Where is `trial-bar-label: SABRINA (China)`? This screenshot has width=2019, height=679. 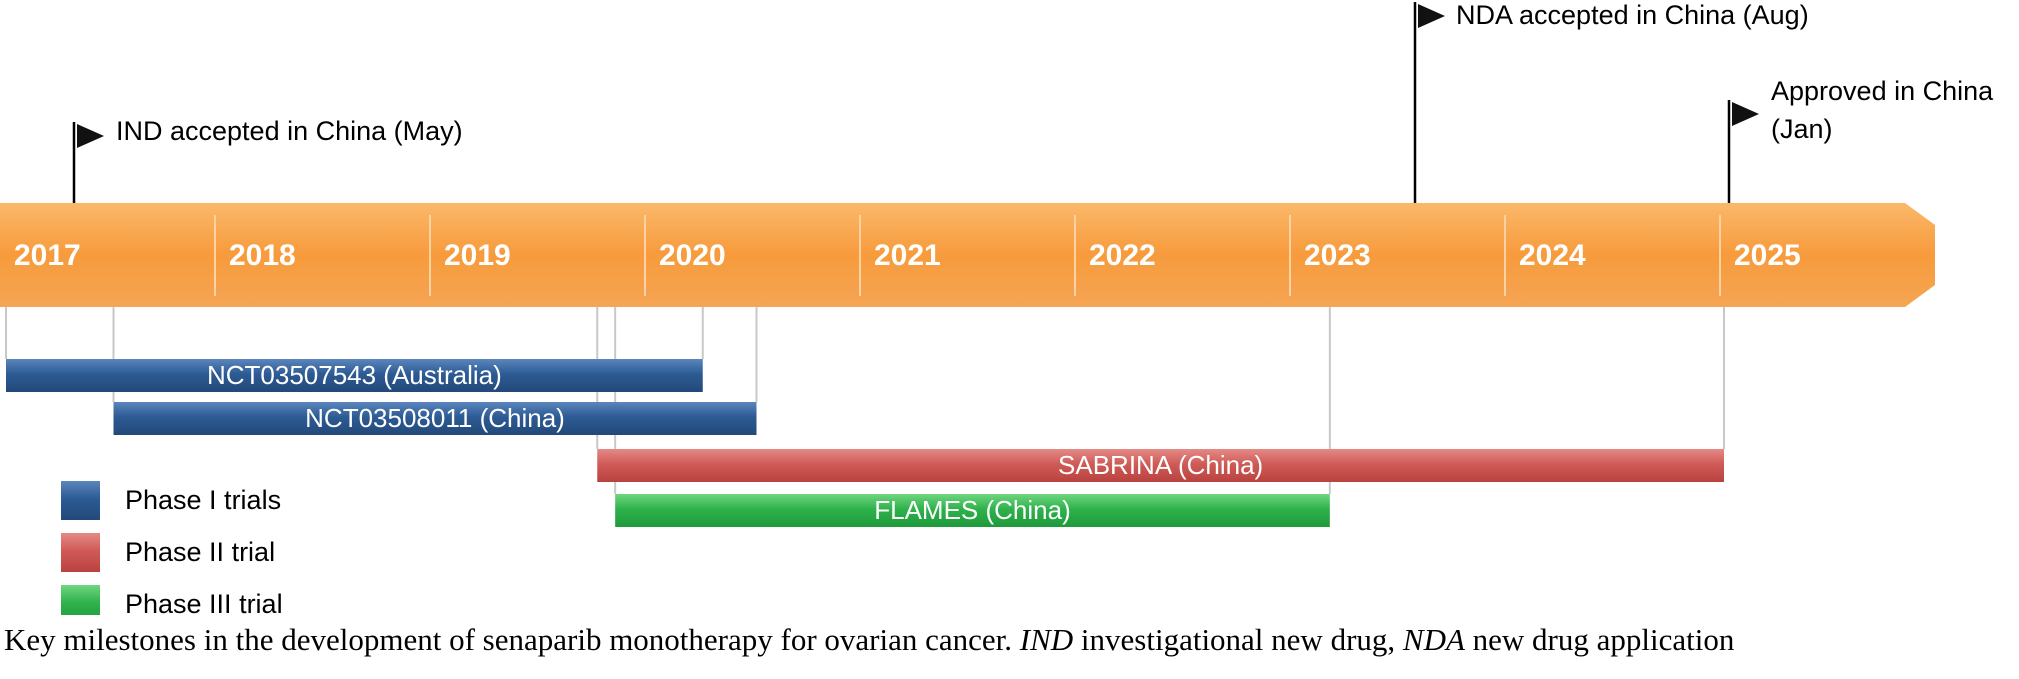 trial-bar-label: SABRINA (China) is located at coordinates (1160, 465).